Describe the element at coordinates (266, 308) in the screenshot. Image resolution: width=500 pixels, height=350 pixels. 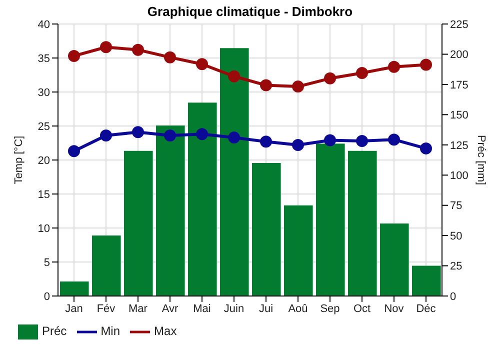
I see `x-tick-label: Jui` at that location.